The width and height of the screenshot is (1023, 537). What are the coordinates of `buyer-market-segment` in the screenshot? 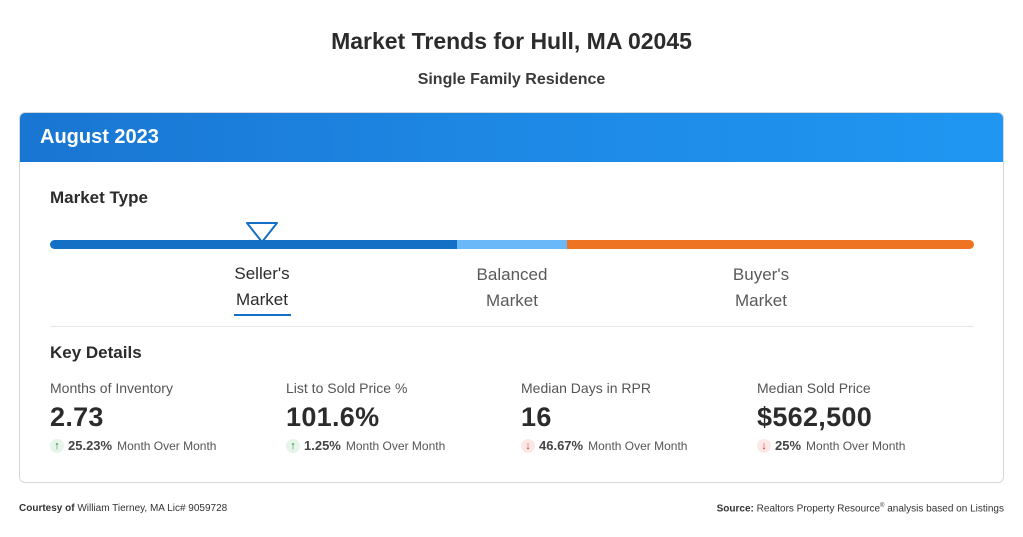 It's located at (770, 244).